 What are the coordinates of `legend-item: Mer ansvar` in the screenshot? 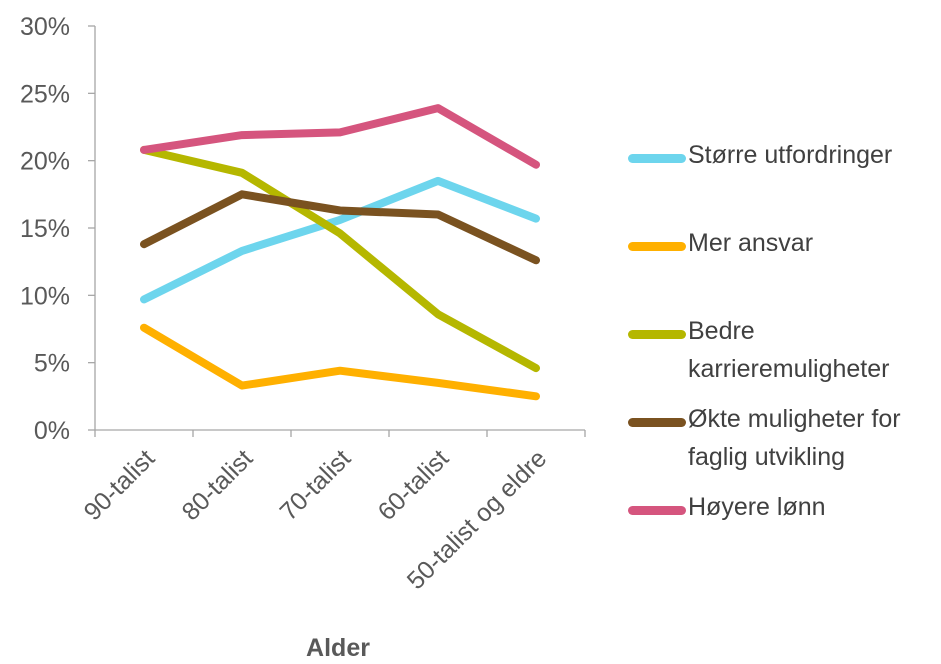 It's located at (783, 245).